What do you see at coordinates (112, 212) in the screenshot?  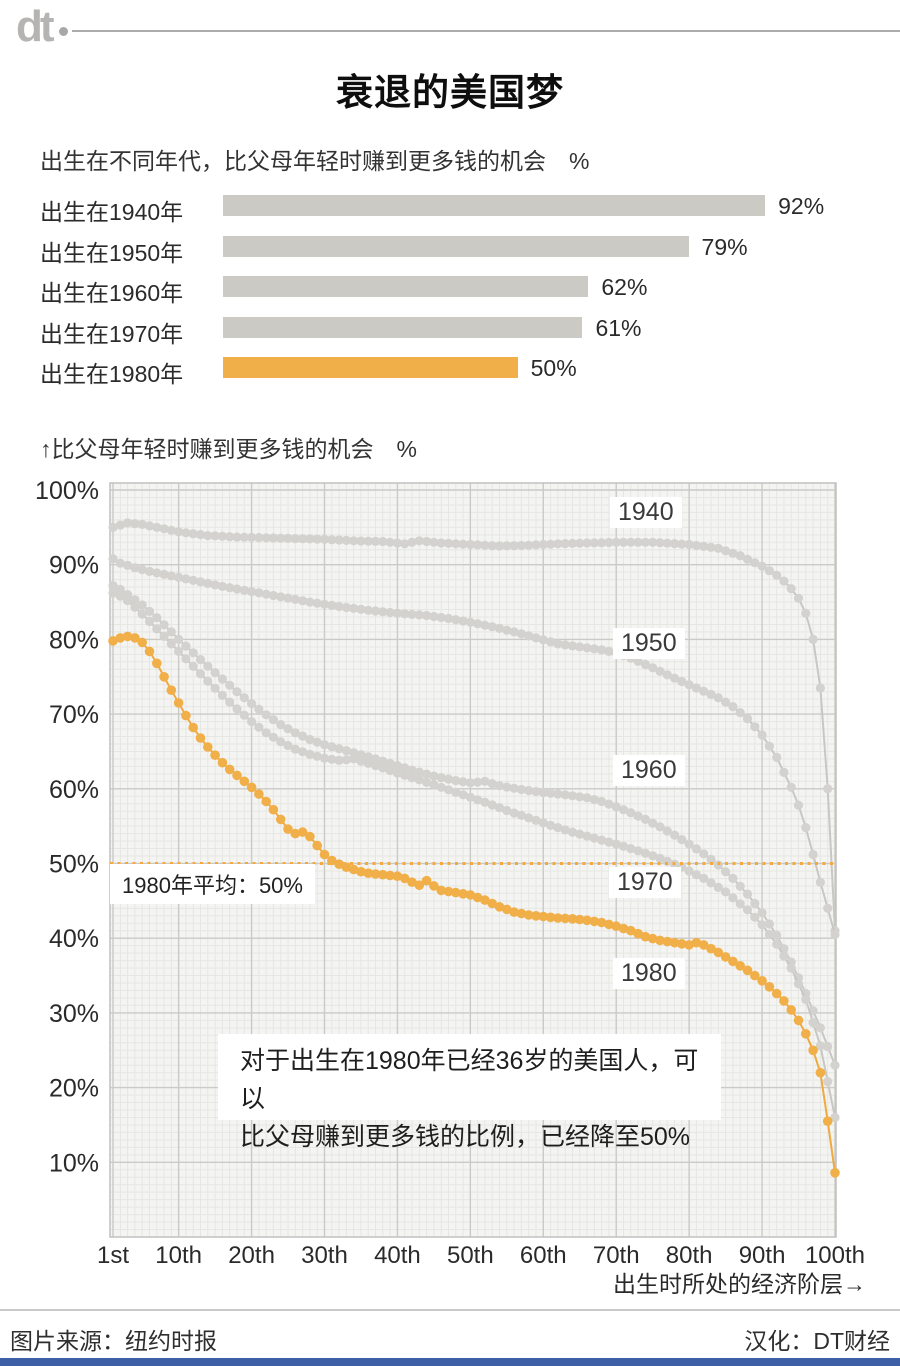 I see `bar-row-label: 出生在1940年` at bounding box center [112, 212].